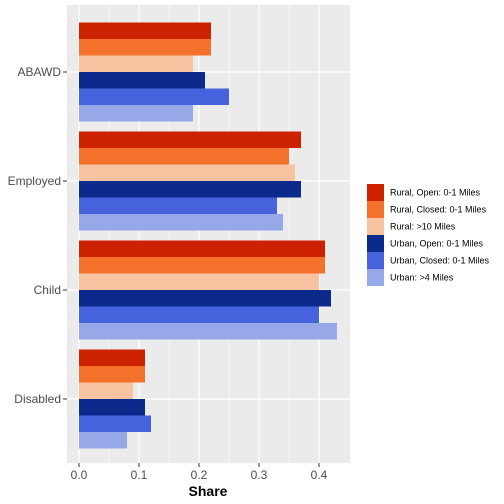 Image resolution: width=504 pixels, height=504 pixels. Describe the element at coordinates (422, 278) in the screenshot. I see `legend-label: Urban: >4 Miles` at that location.